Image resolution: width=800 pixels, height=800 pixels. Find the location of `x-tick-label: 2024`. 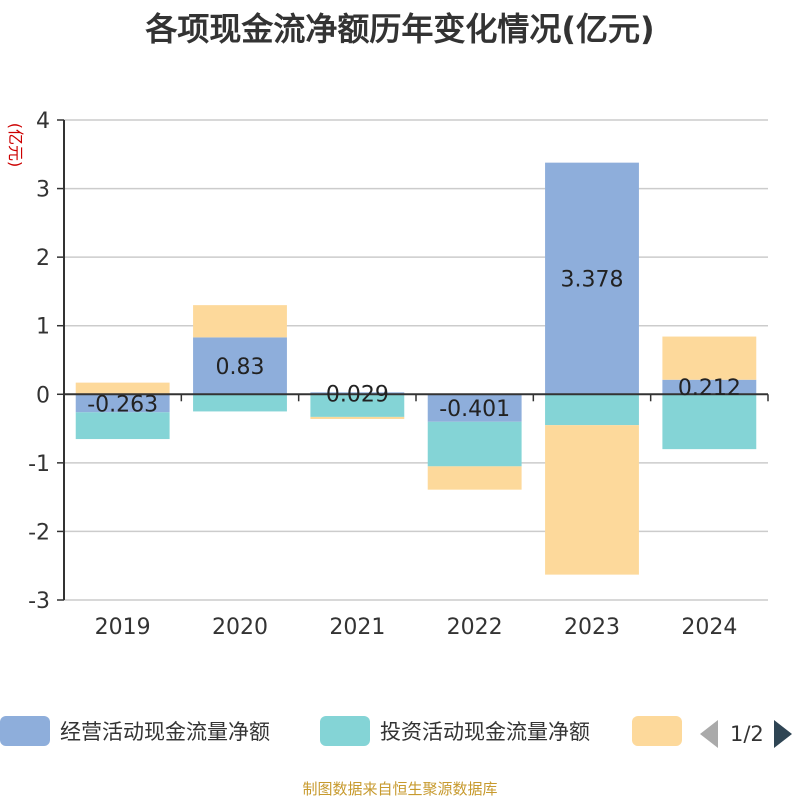

x-tick-label: 2024 is located at coordinates (709, 627).